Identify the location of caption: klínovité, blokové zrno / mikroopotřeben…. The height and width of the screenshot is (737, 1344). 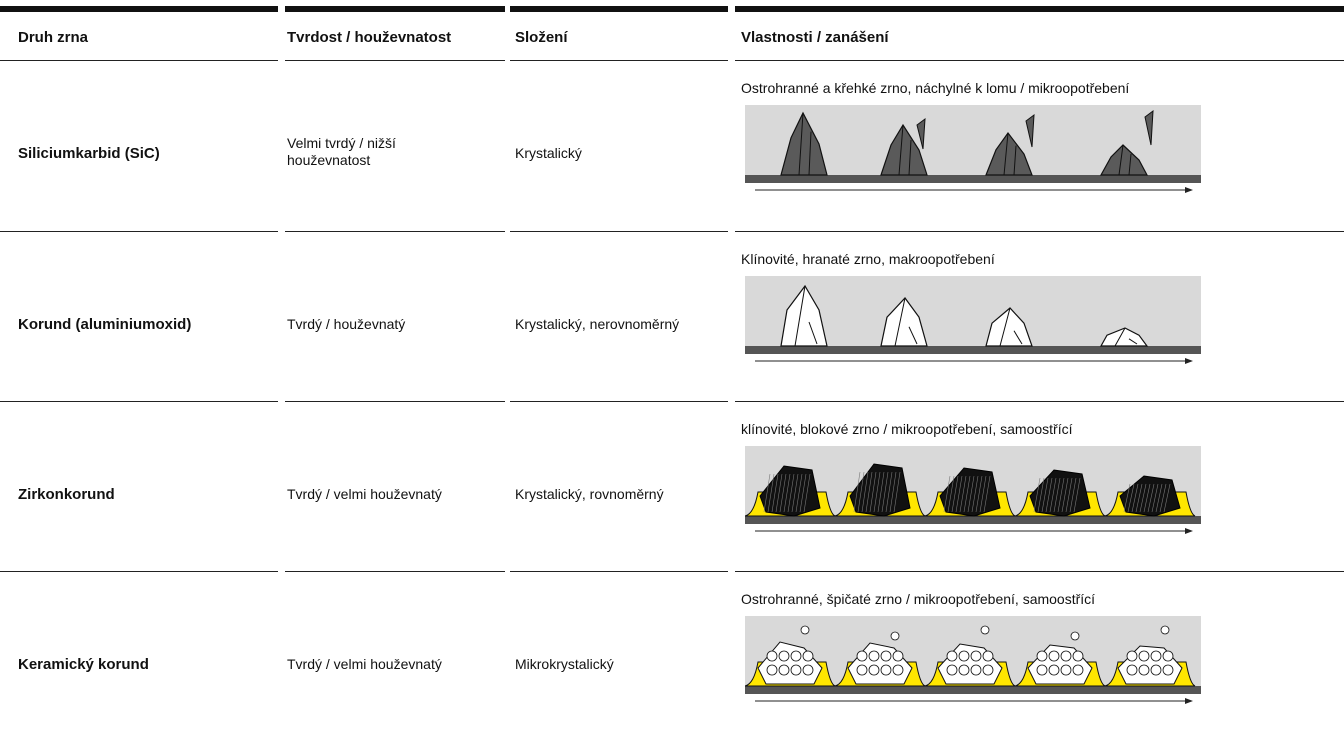
(907, 429).